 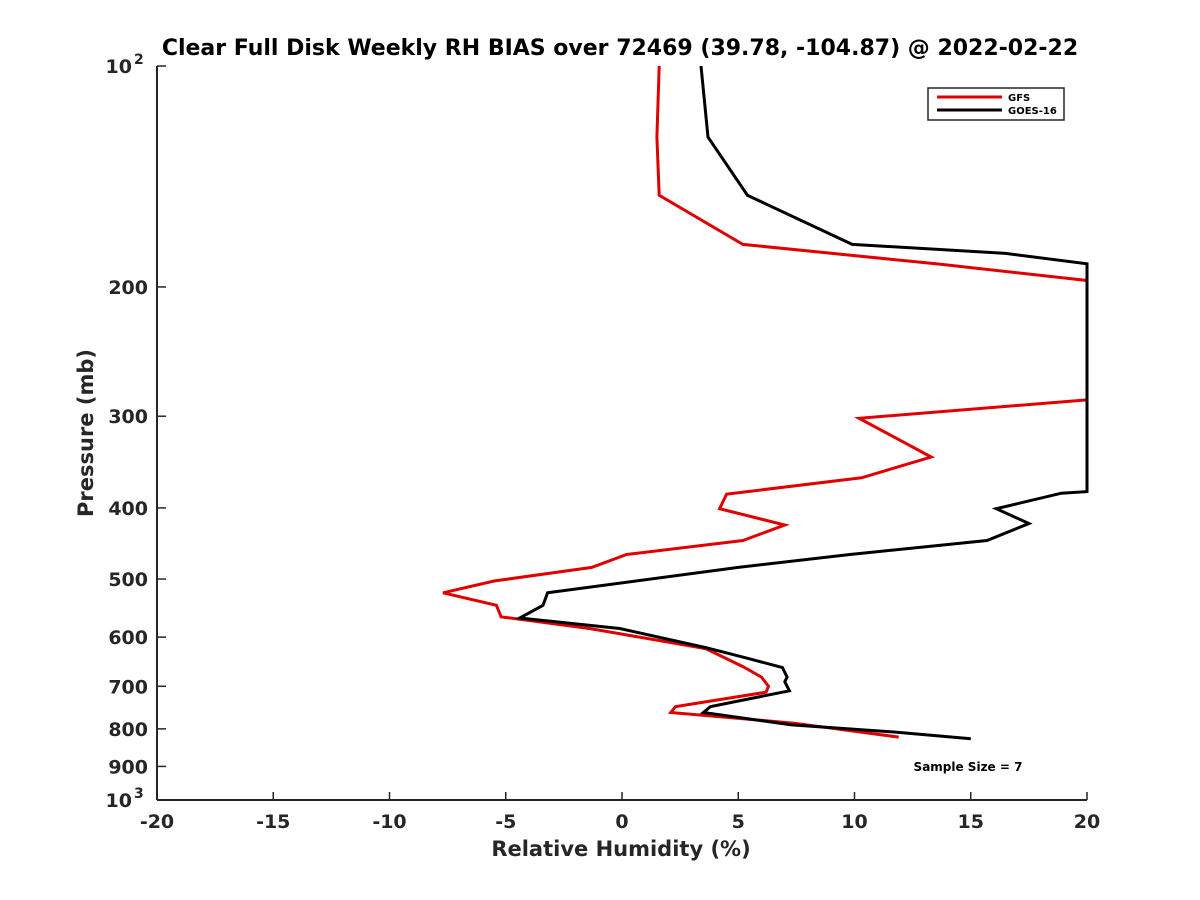 I want to click on x-ticks: -20 -15 -10 -5 0 5 10 15 20, so click(x=620, y=812).